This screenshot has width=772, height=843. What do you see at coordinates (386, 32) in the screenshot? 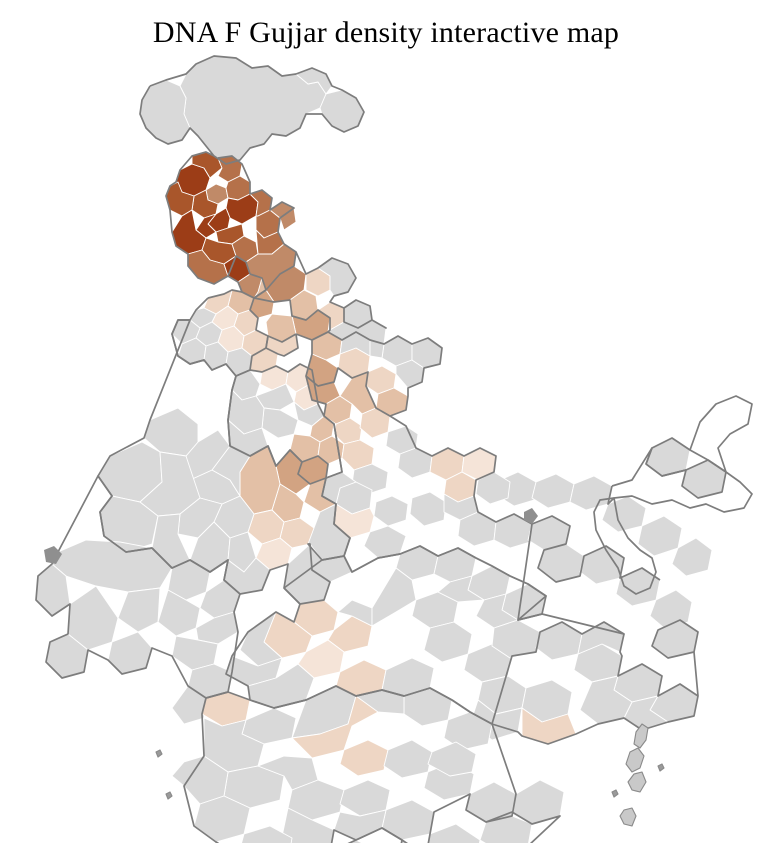
I see `page-title: DNA F Gujjar density interactive map` at bounding box center [386, 32].